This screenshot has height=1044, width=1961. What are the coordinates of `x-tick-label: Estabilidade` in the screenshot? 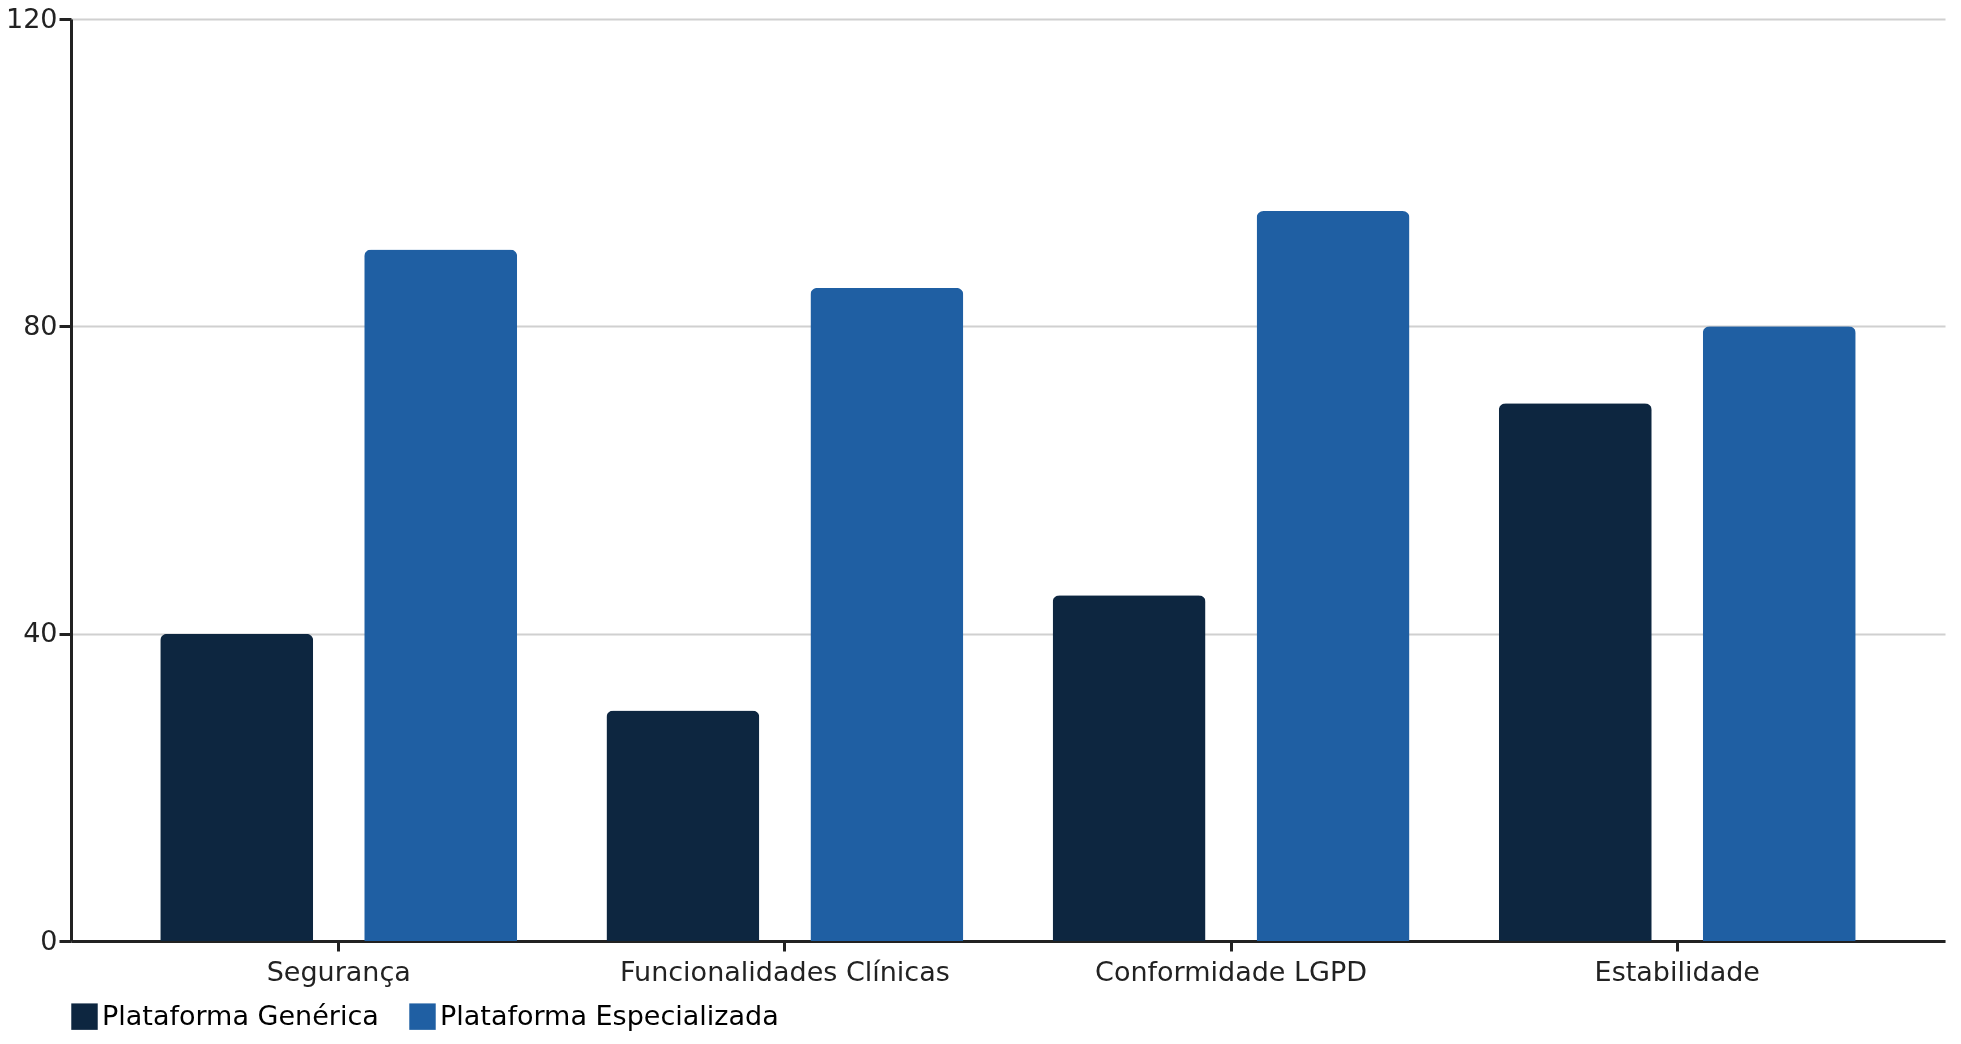 It's located at (1677, 971).